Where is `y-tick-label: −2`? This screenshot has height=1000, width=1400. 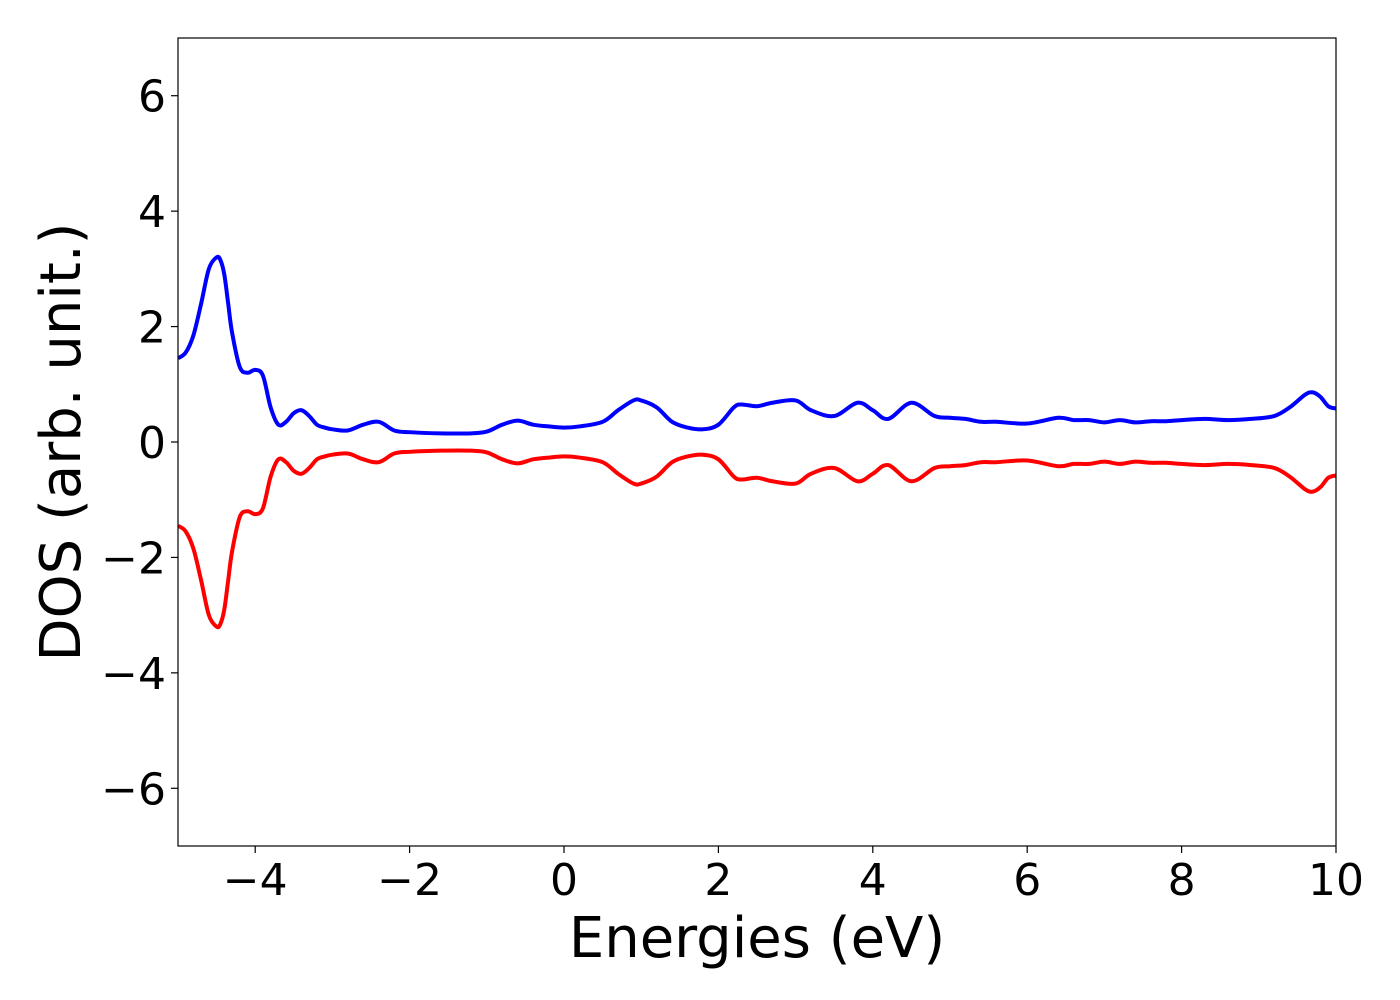 y-tick-label: −2 is located at coordinates (133, 558).